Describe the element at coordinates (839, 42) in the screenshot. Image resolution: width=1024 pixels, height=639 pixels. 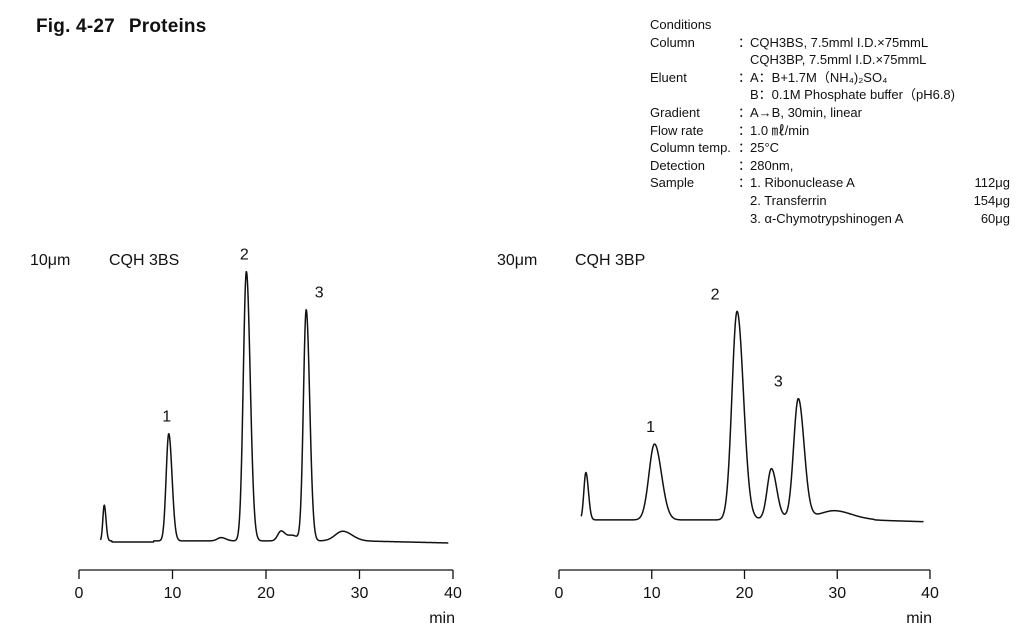
I see `condition-value: CQH3BS, 7.5mml I.D.×75mmL` at that location.